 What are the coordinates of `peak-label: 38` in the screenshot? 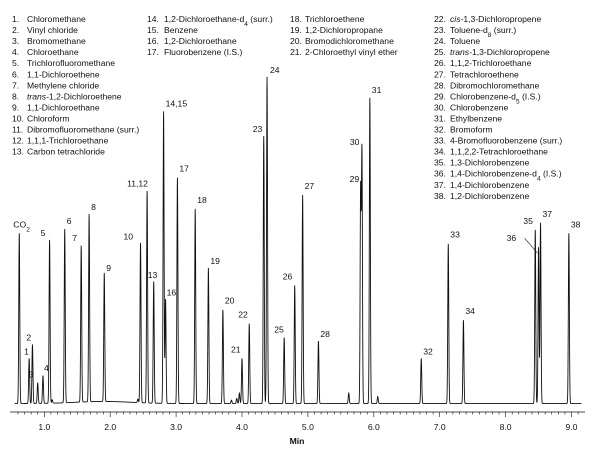 It's located at (576, 224).